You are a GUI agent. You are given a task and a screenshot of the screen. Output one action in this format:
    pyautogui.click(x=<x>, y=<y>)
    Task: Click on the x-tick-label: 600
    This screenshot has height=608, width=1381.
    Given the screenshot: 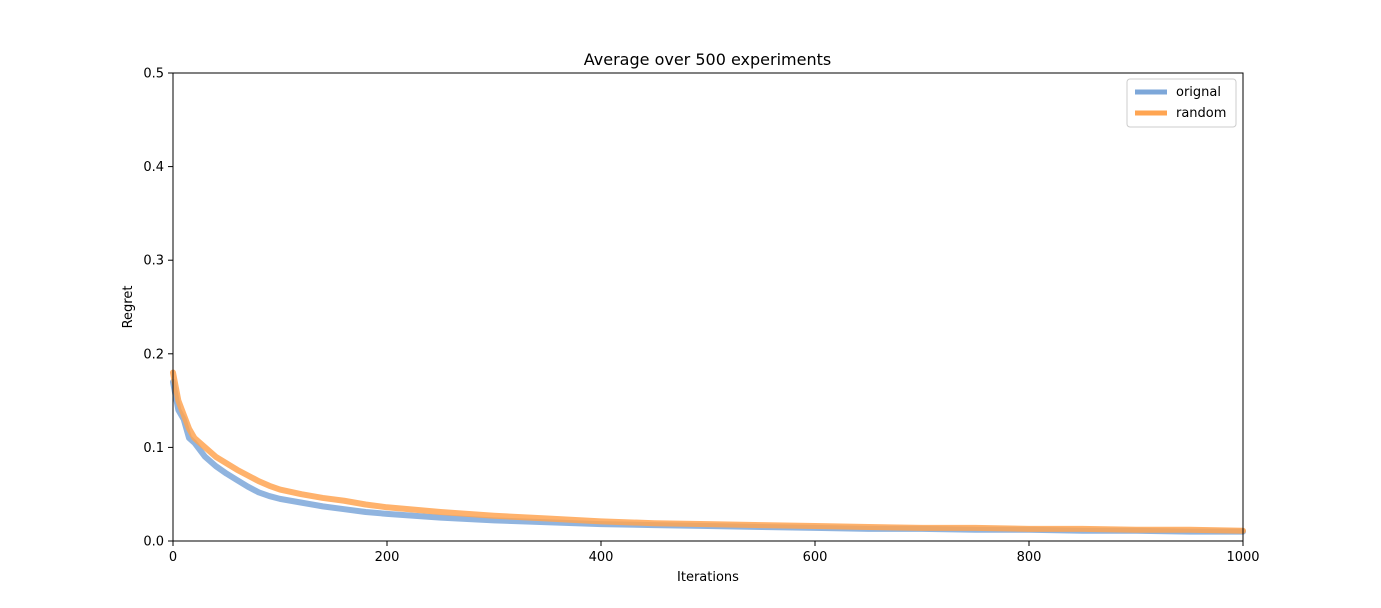 What is the action you would take?
    pyautogui.click(x=815, y=557)
    